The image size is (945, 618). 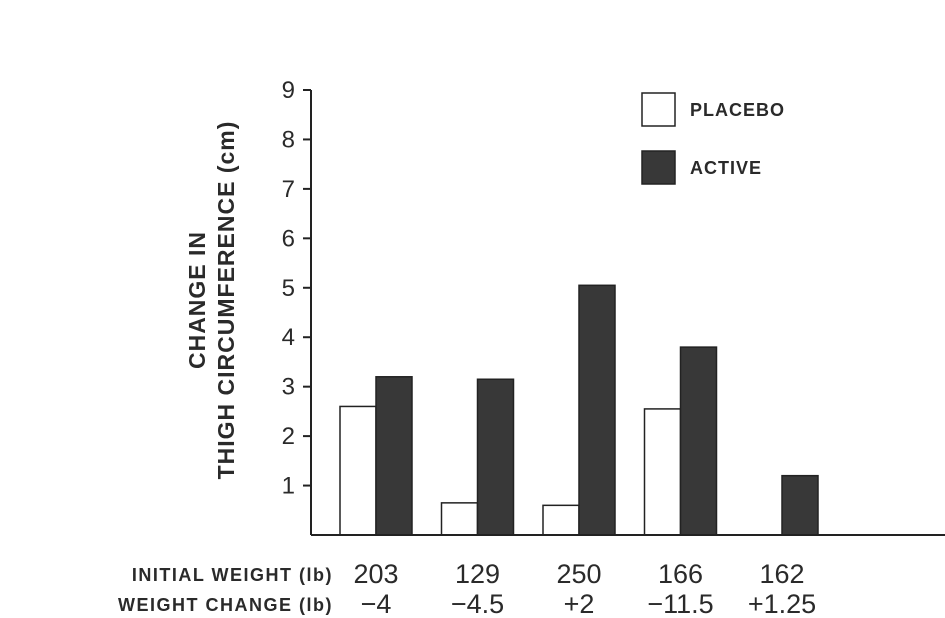 I want to click on row-label: INITIAL WEIGHT (lb), so click(x=232, y=575).